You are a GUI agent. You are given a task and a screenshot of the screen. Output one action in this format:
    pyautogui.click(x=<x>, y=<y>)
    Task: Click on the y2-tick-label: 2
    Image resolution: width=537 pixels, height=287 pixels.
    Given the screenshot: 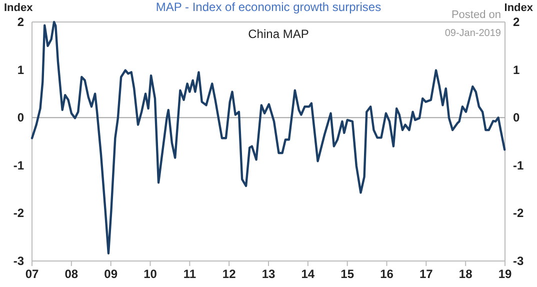 What is the action you would take?
    pyautogui.click(x=516, y=22)
    